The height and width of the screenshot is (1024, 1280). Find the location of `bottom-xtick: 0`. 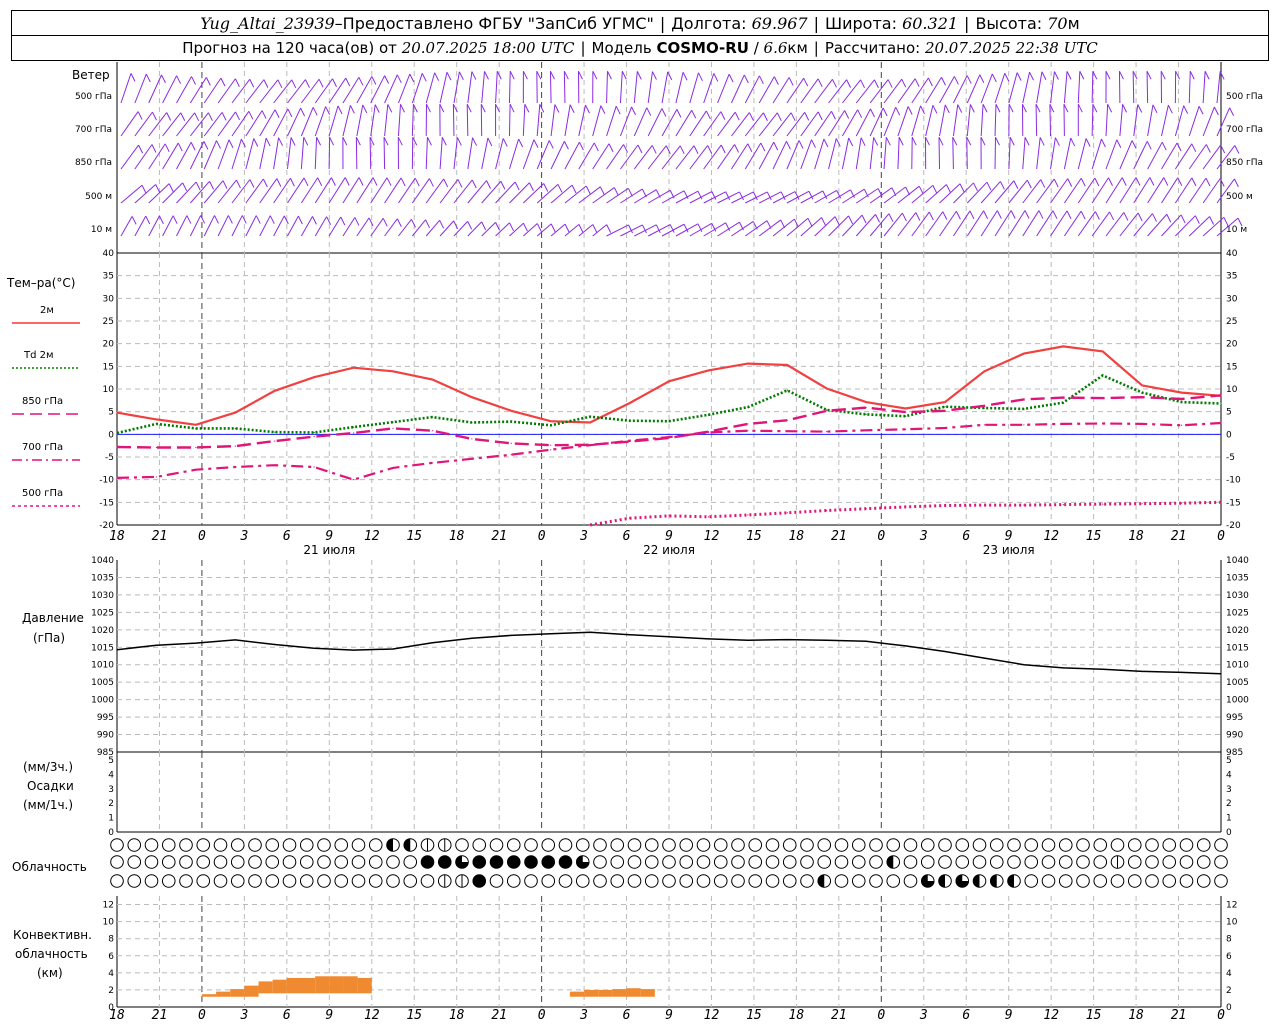

bottom-xtick: 0 is located at coordinates (202, 1015).